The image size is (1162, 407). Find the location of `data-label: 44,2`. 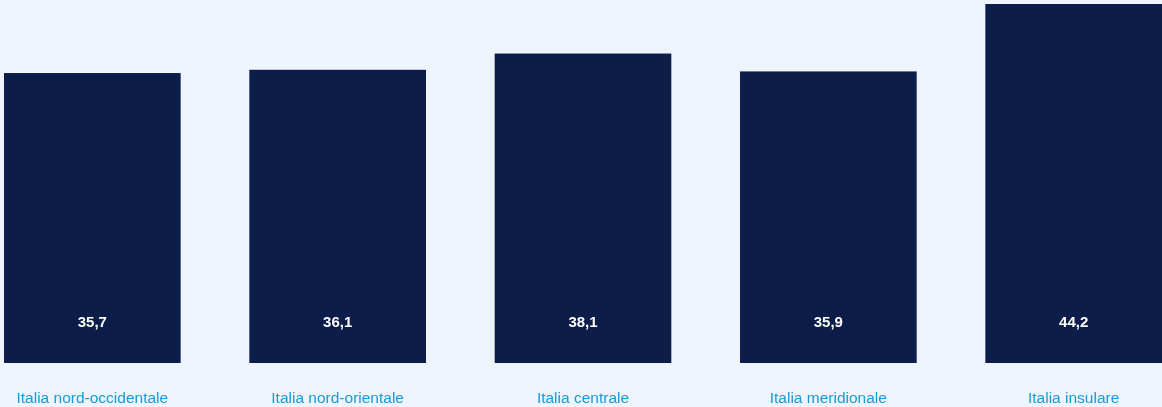

data-label: 44,2 is located at coordinates (1074, 321).